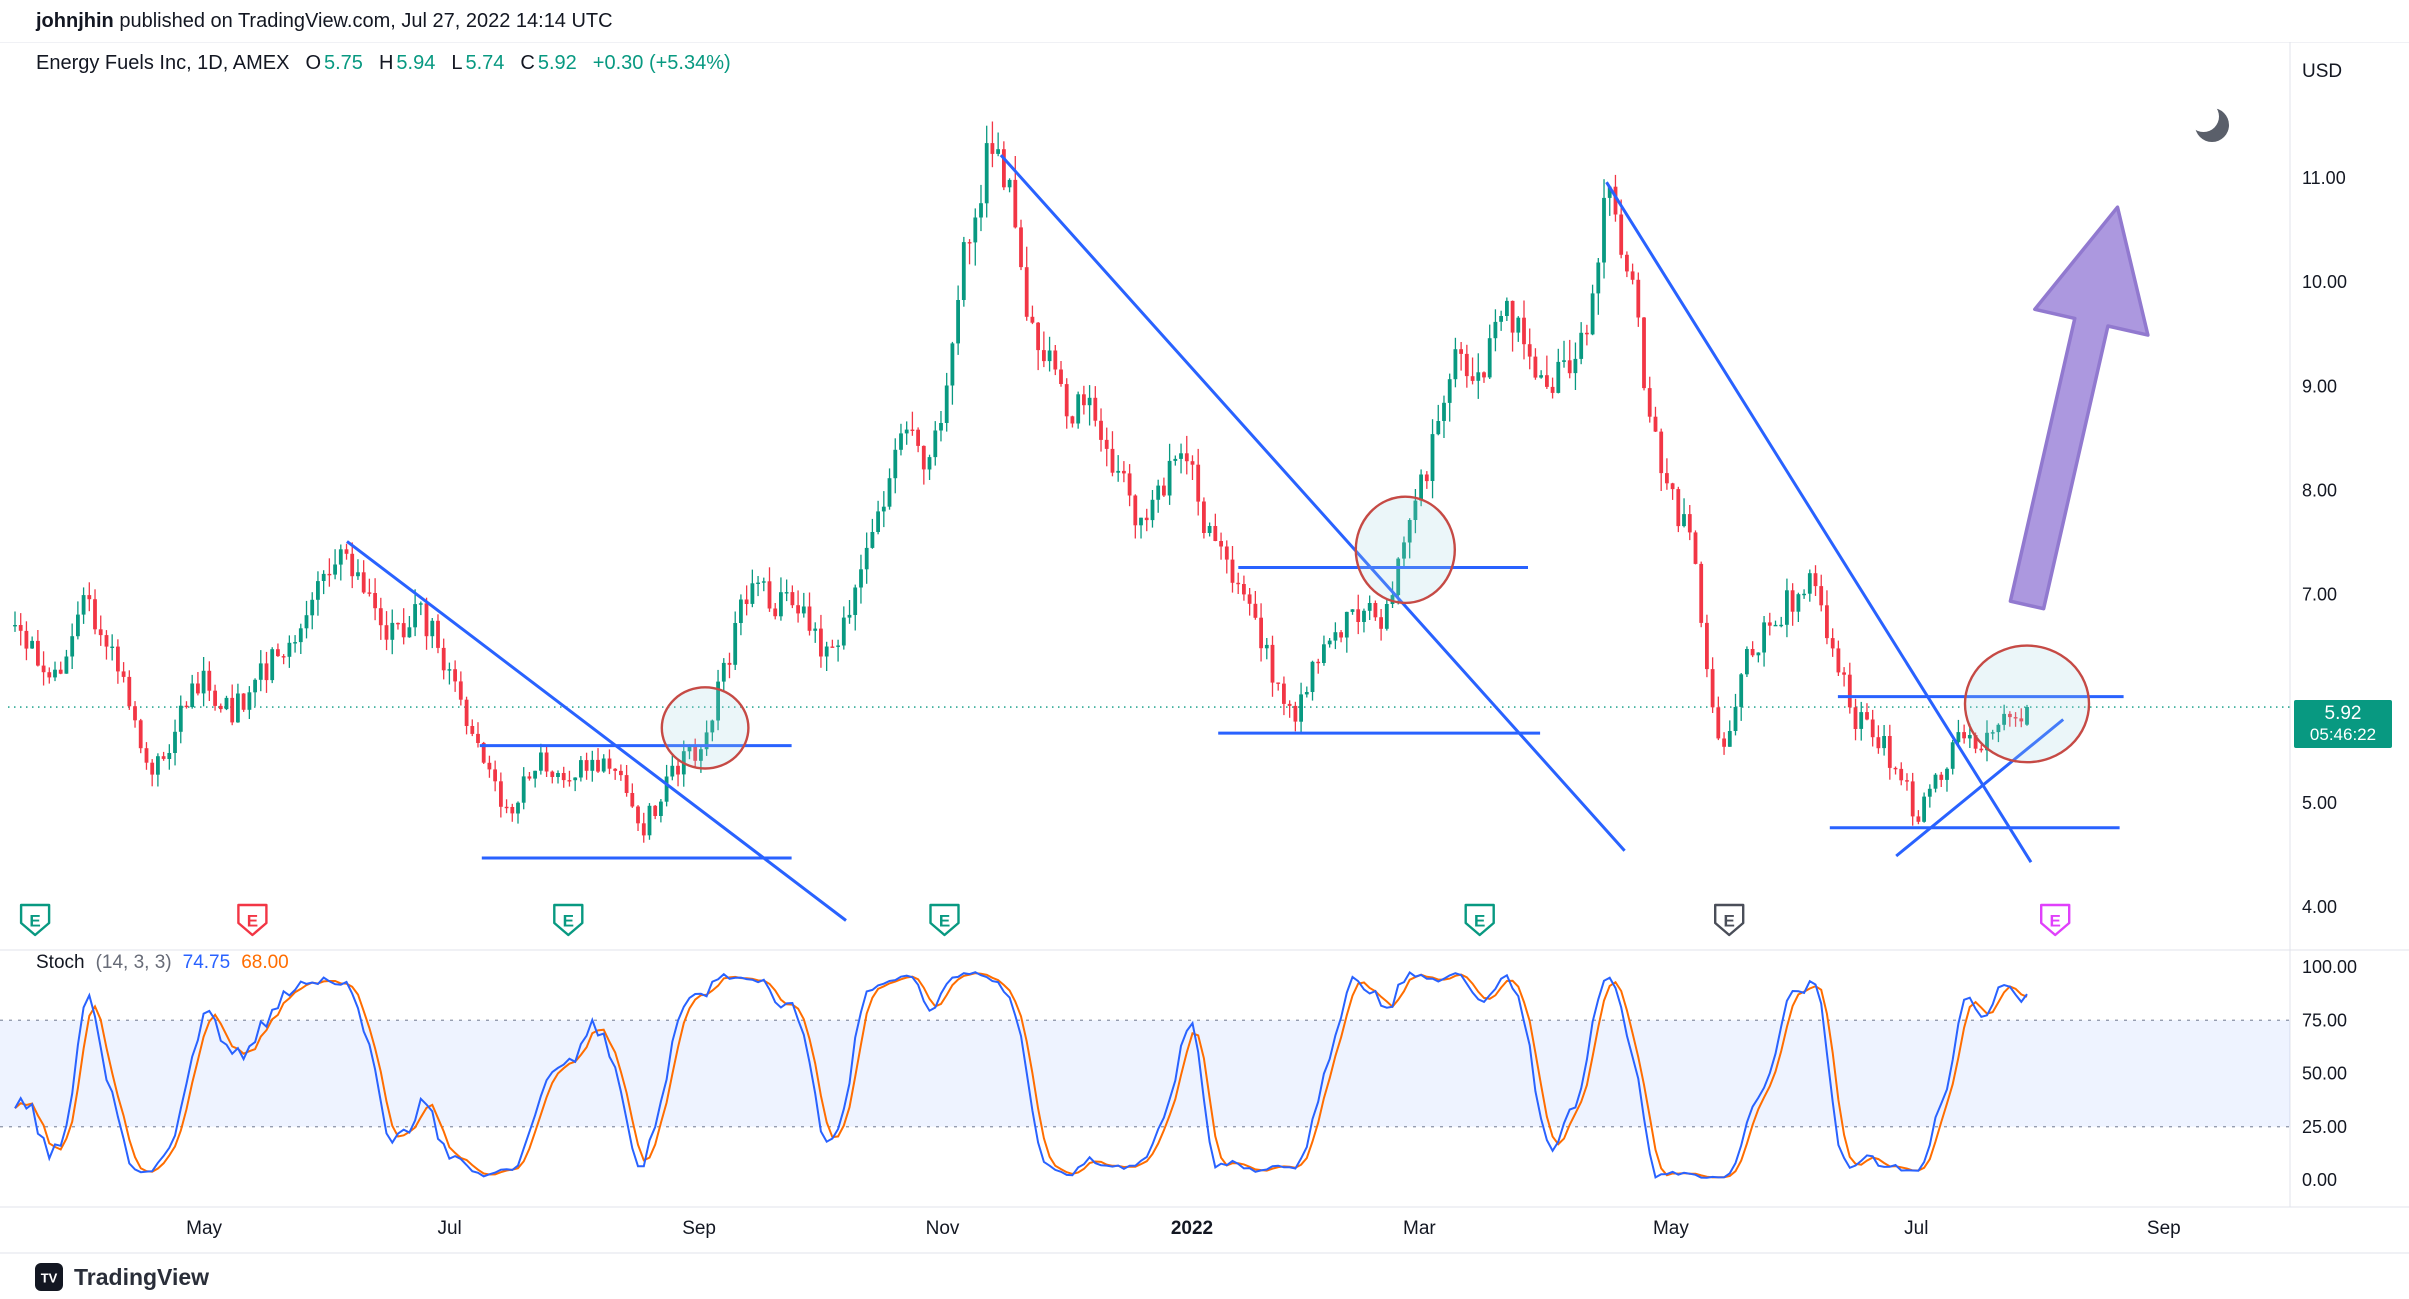  I want to click on stoch-indicator-legend: Stoch (14, 3, 3) 74.75 68.00, so click(162, 963).